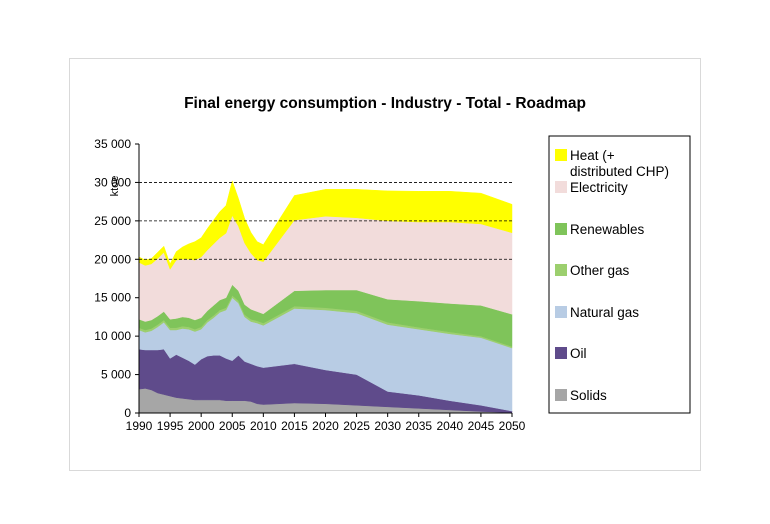 The image size is (770, 524). Describe the element at coordinates (561, 155) in the screenshot. I see `legend-swatch-heat-distributed-chp` at that location.